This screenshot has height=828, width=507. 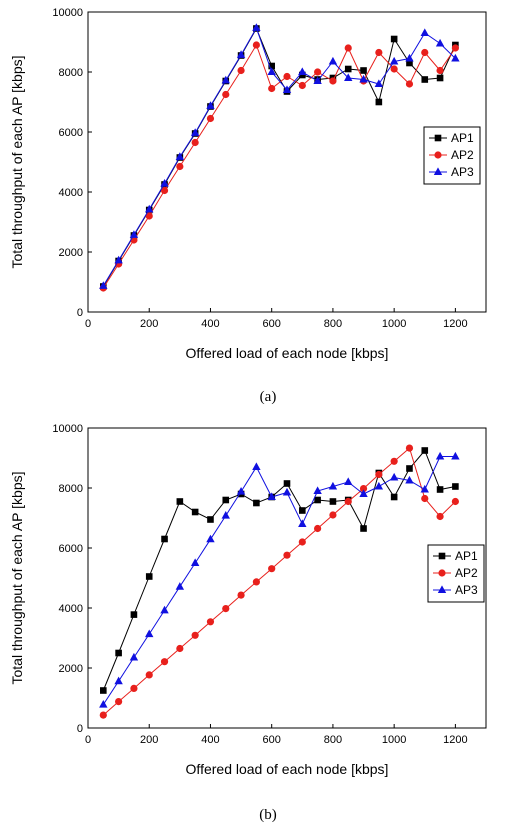 What do you see at coordinates (80, 313) in the screenshot?
I see `y-tick-label: 0` at bounding box center [80, 313].